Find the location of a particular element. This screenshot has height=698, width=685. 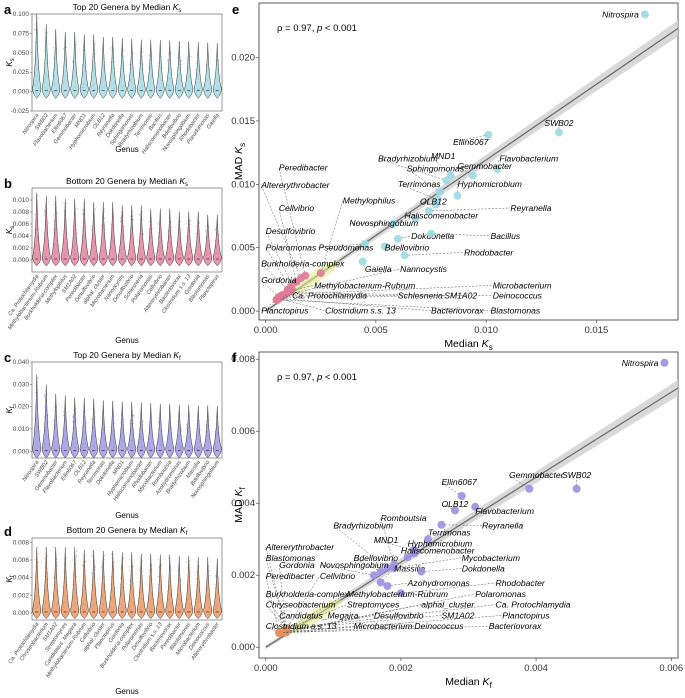

point-ellin6067 is located at coordinates (461, 496).